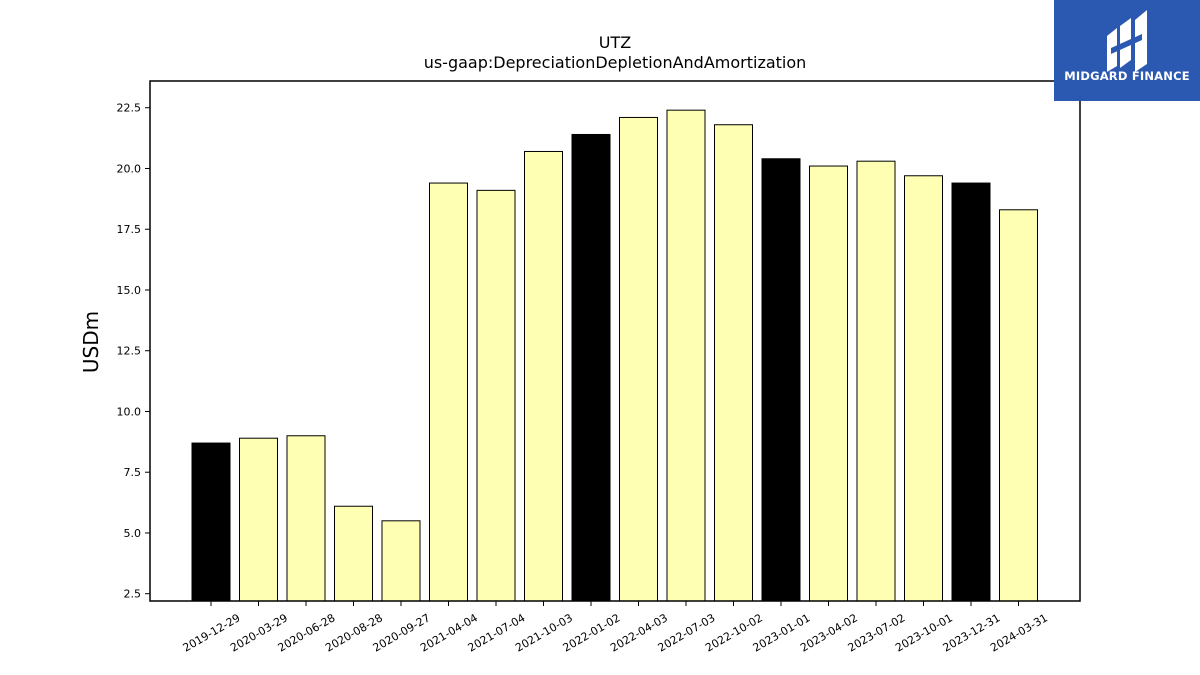 This screenshot has width=1200, height=675. I want to click on y-axis-label: USDm, so click(91, 342).